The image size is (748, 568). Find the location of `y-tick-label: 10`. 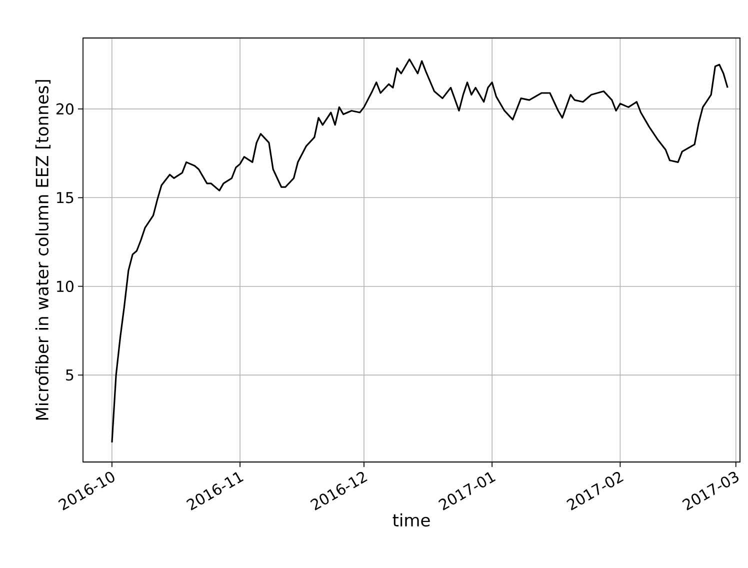

y-tick-label: 10 is located at coordinates (65, 286).